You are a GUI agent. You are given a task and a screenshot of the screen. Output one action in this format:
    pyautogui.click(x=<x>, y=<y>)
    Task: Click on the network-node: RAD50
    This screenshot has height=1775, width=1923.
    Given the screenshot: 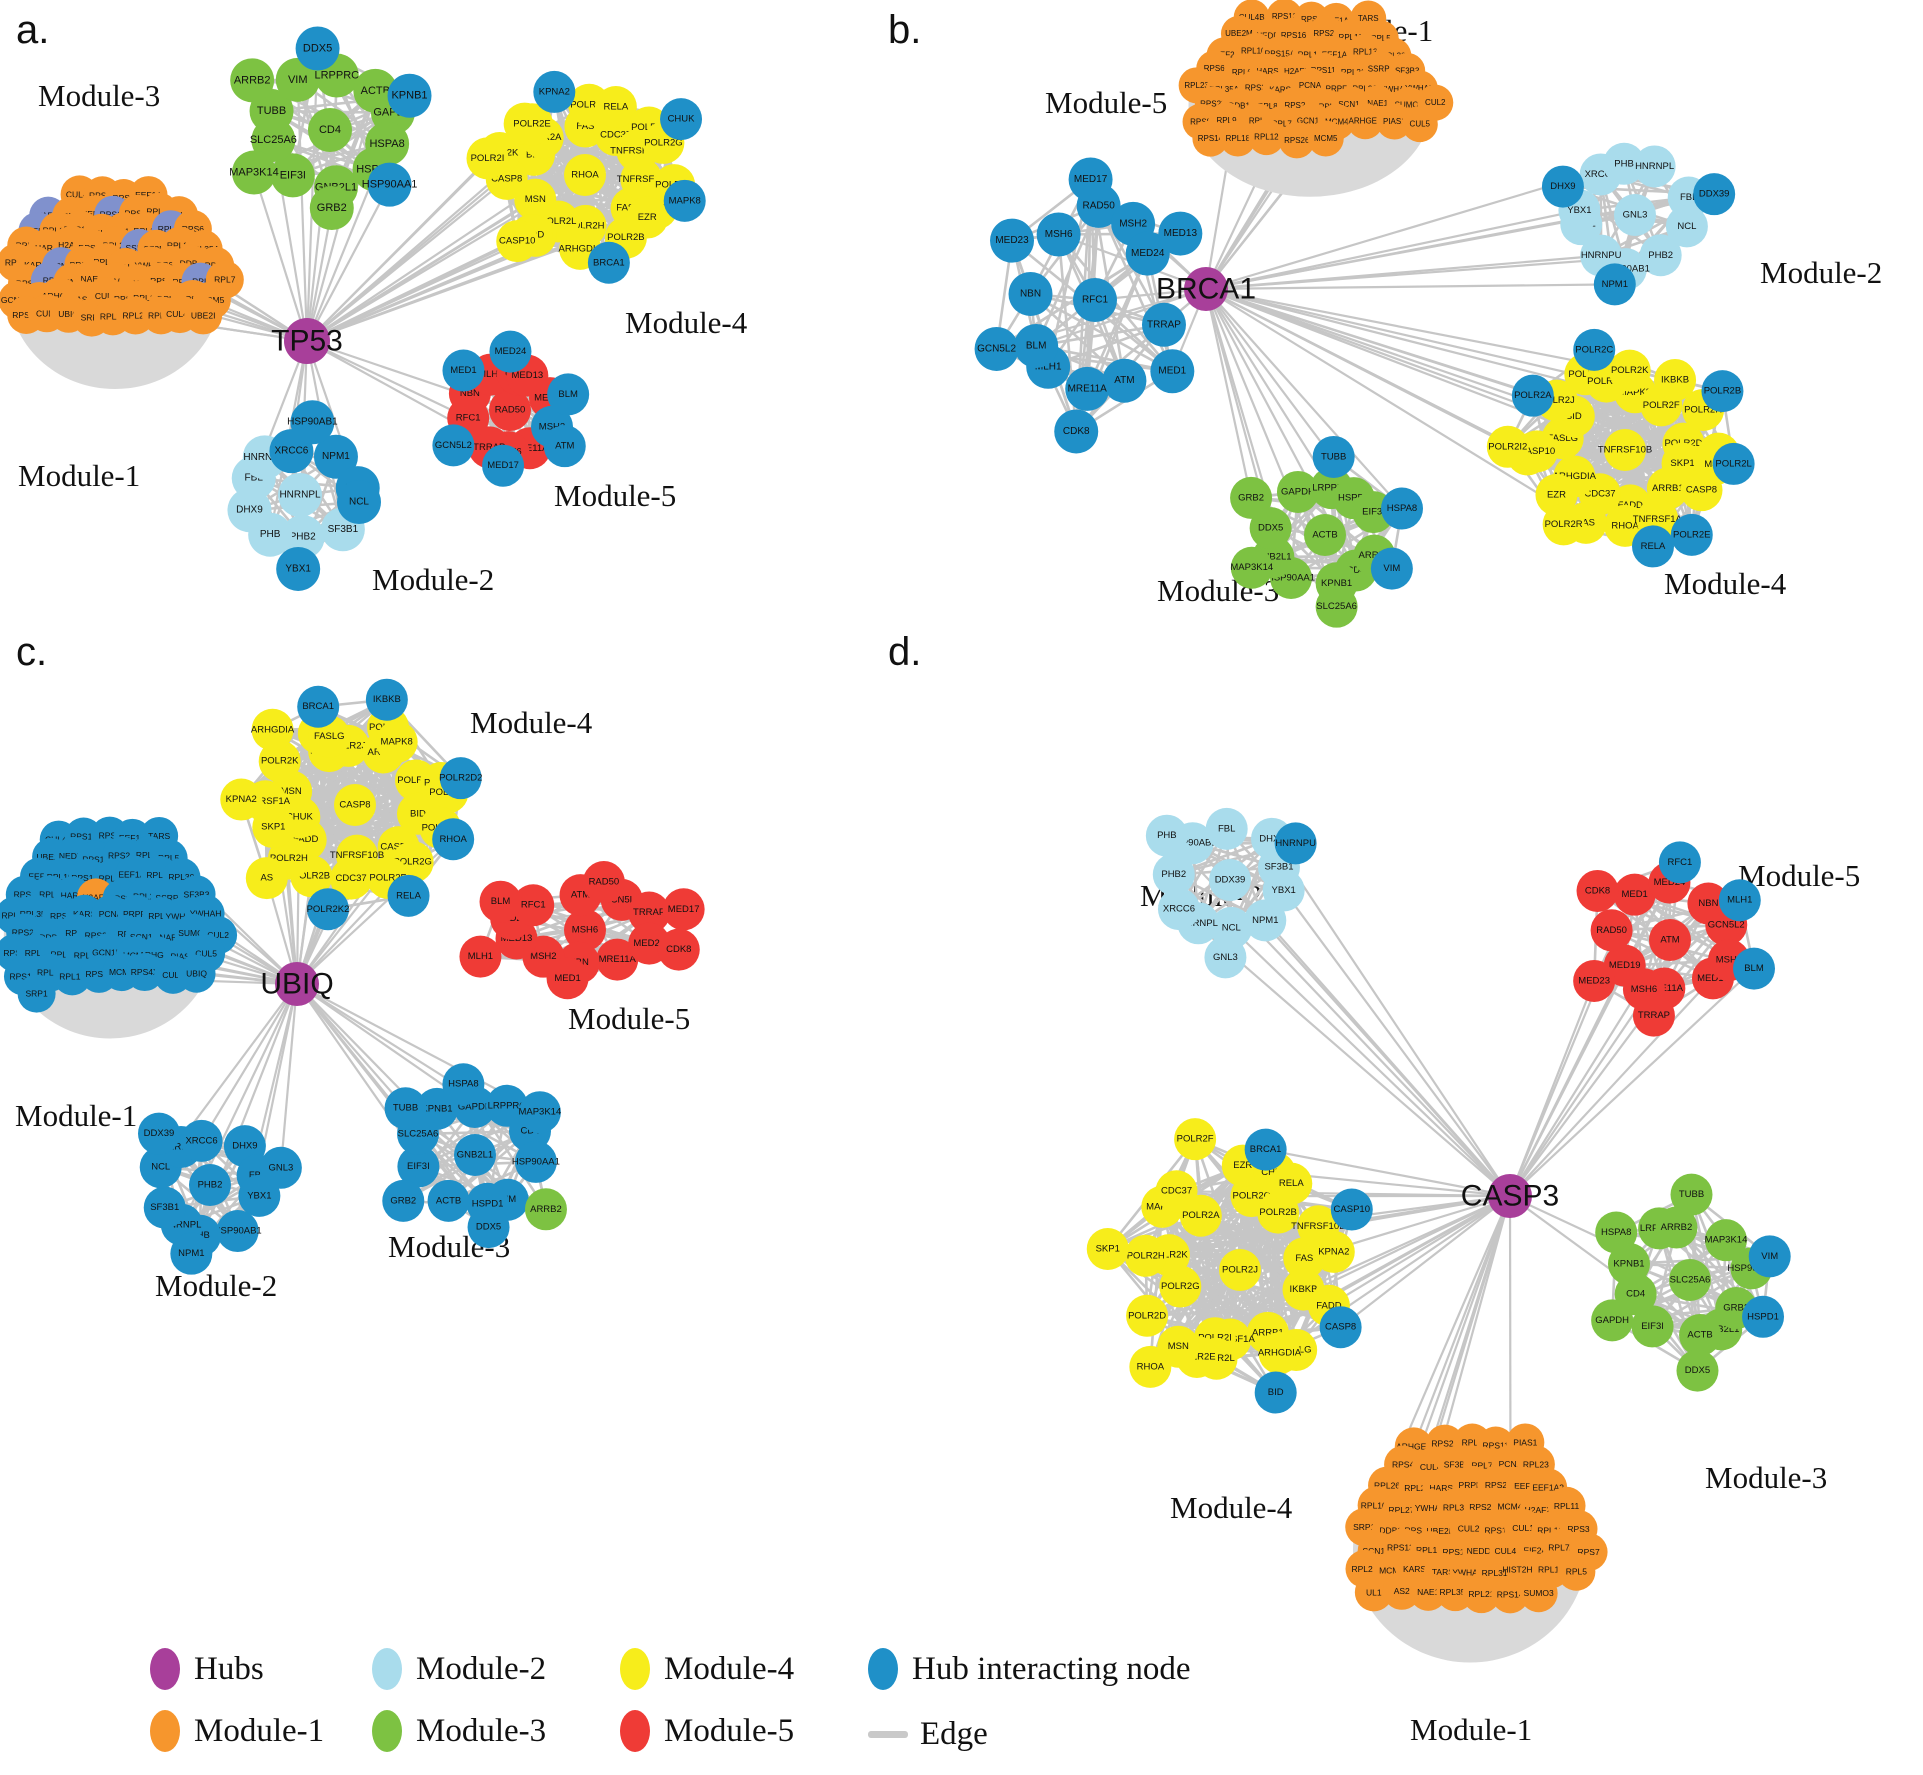 What is the action you would take?
    pyautogui.click(x=1611, y=930)
    